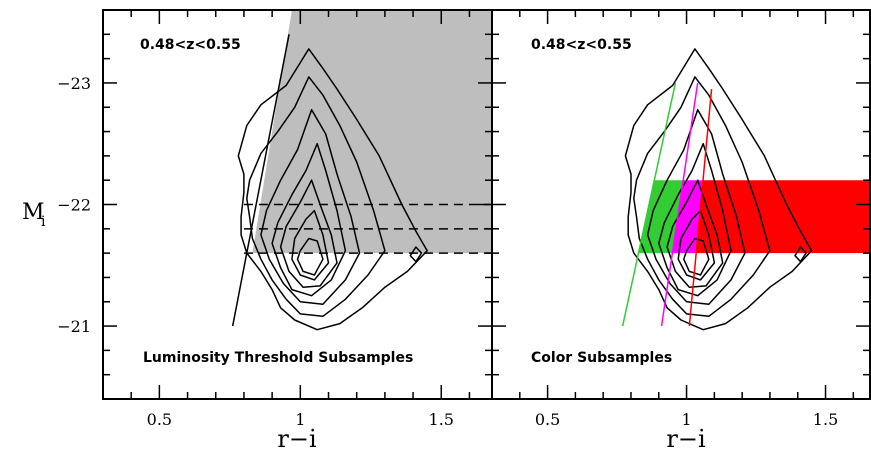 The width and height of the screenshot is (871, 458). Describe the element at coordinates (278, 358) in the screenshot. I see `left-subsample-label: Luminosity Threshold Subsamples` at that location.